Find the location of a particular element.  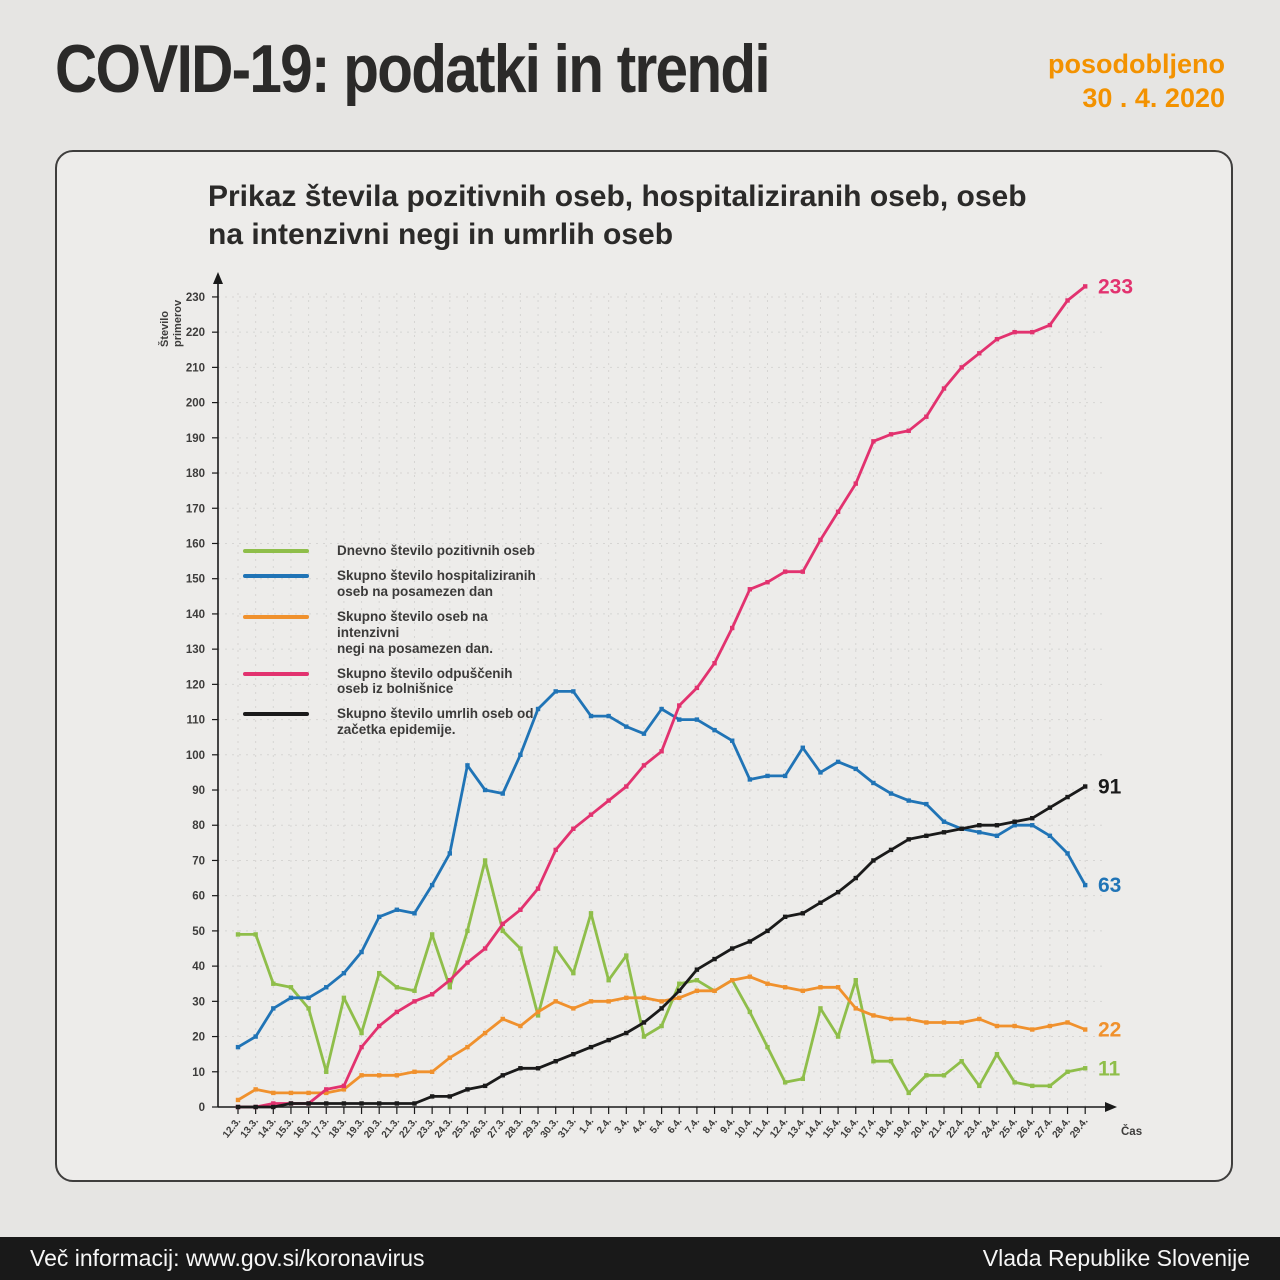

y-tick-label: 100 is located at coordinates (195, 756).